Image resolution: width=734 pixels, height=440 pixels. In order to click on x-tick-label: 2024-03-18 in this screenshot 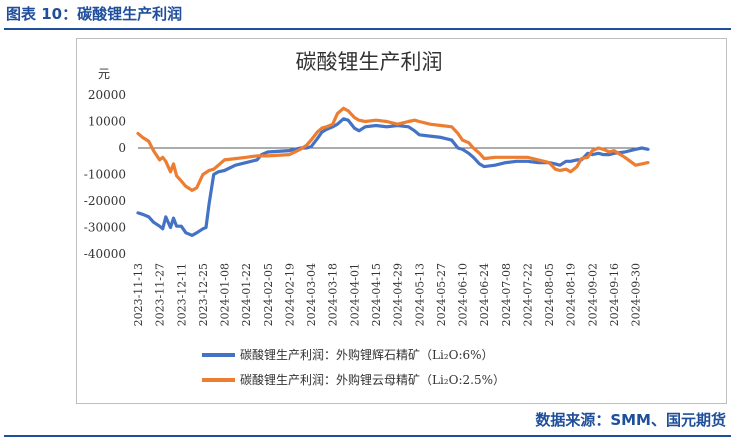, I will do `click(333, 294)`.